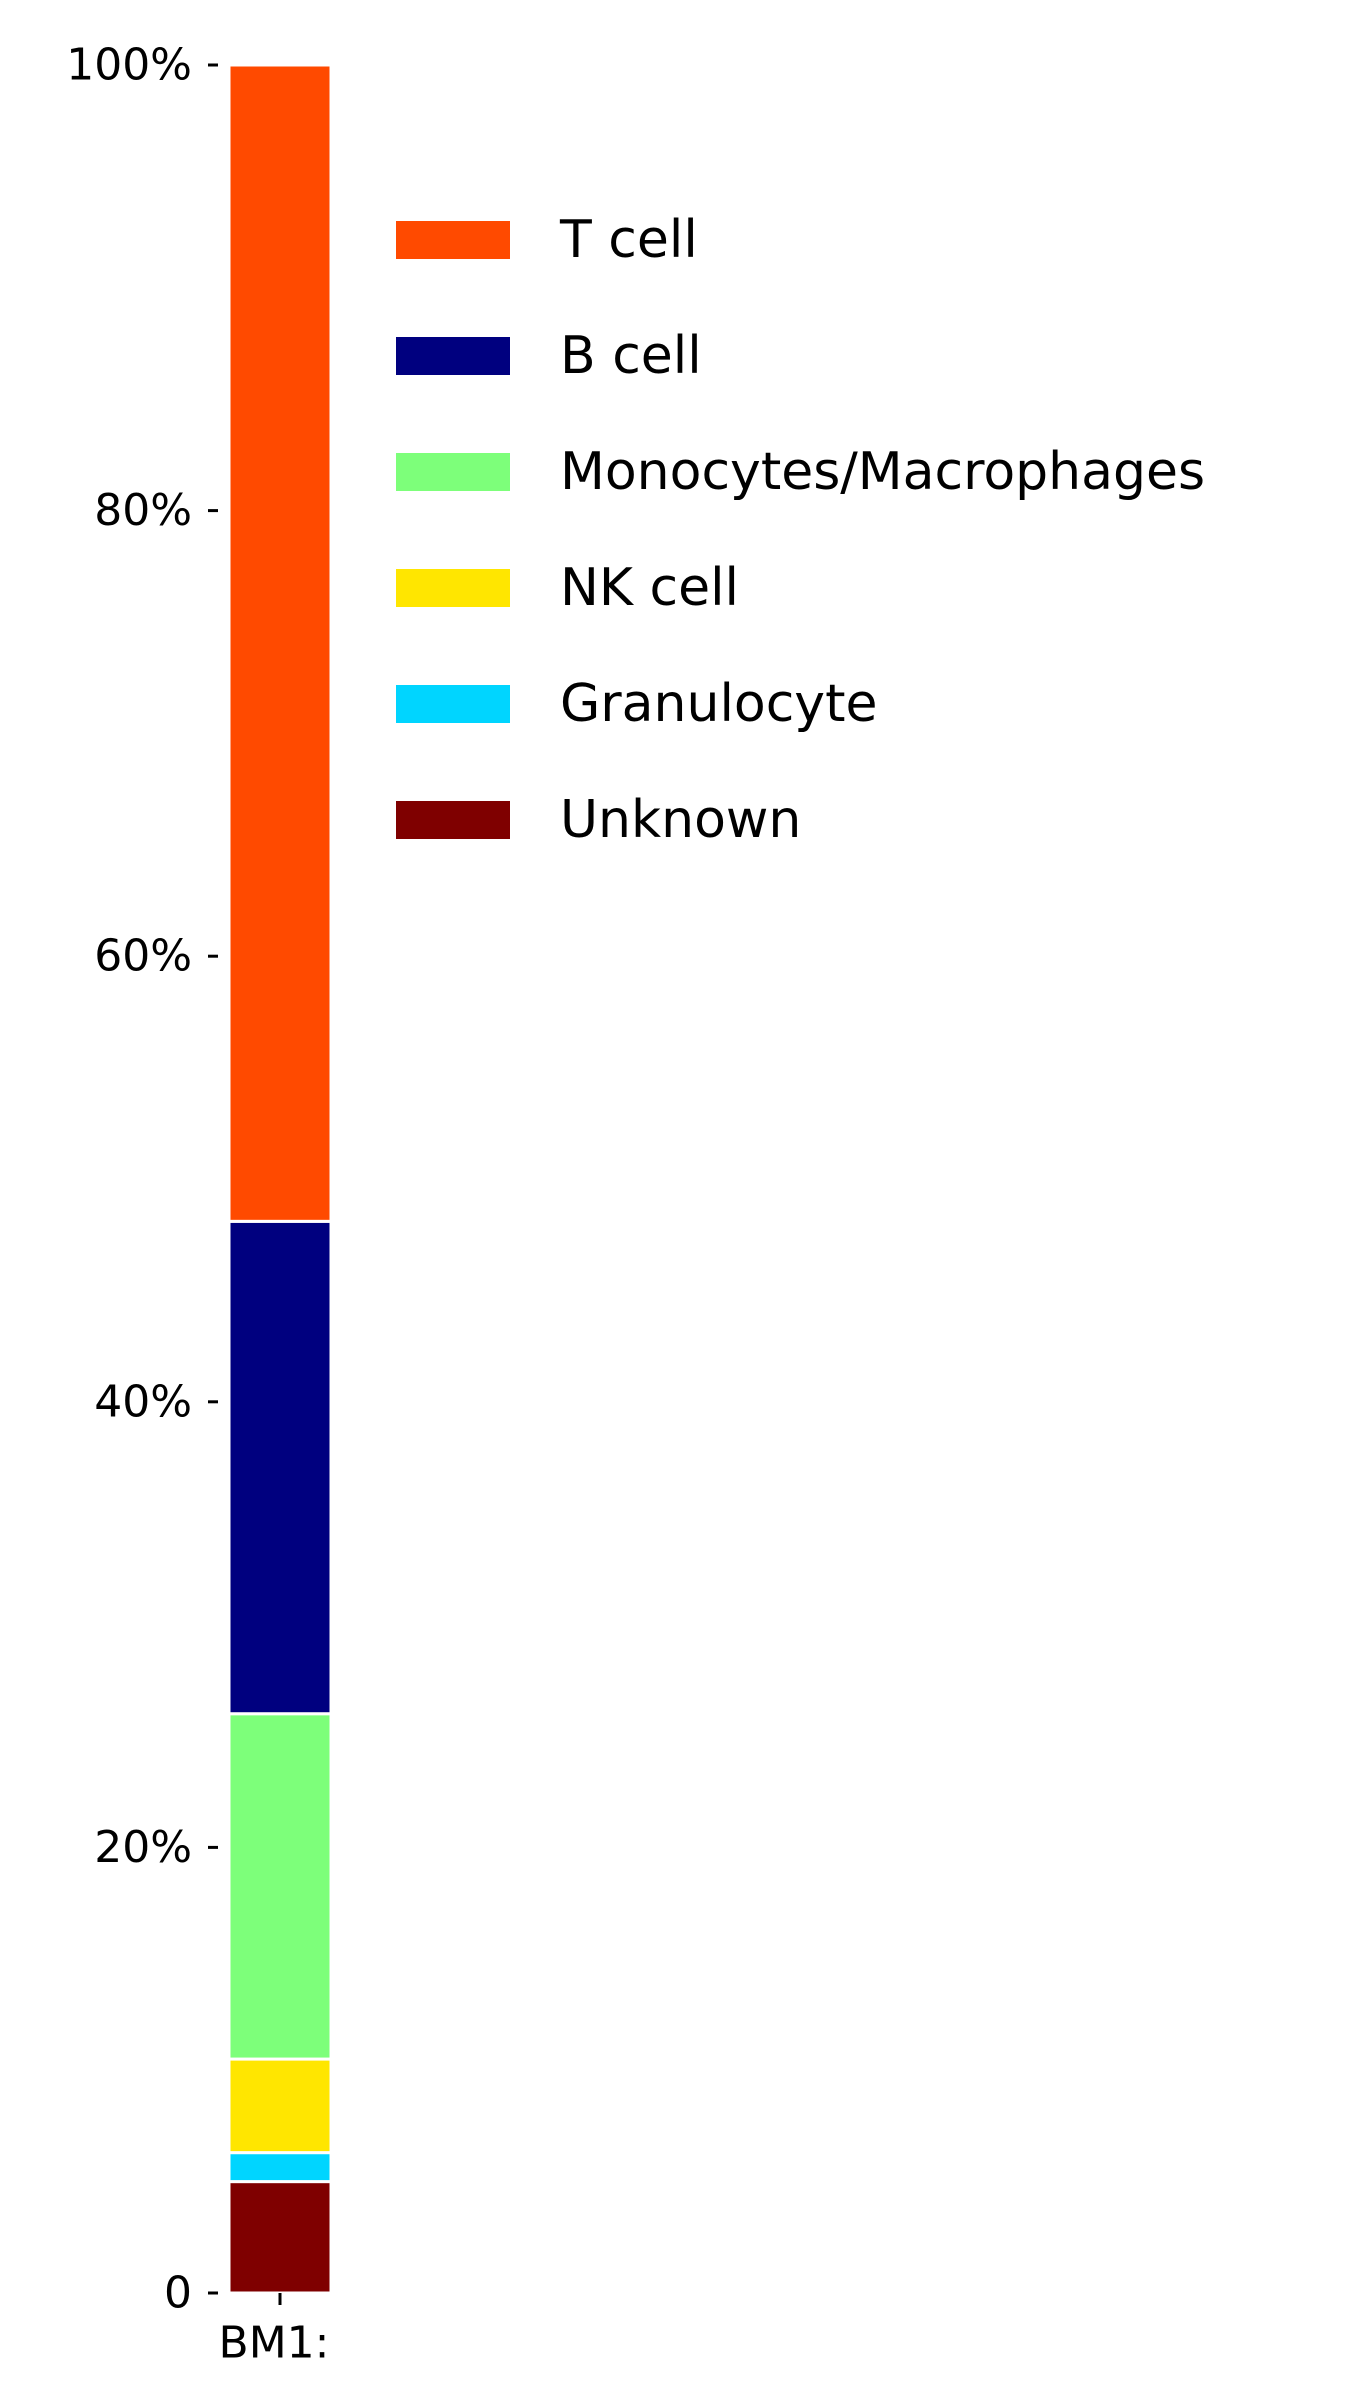  Describe the element at coordinates (280, 2167) in the screenshot. I see `bar-segment-granulocyte` at that location.